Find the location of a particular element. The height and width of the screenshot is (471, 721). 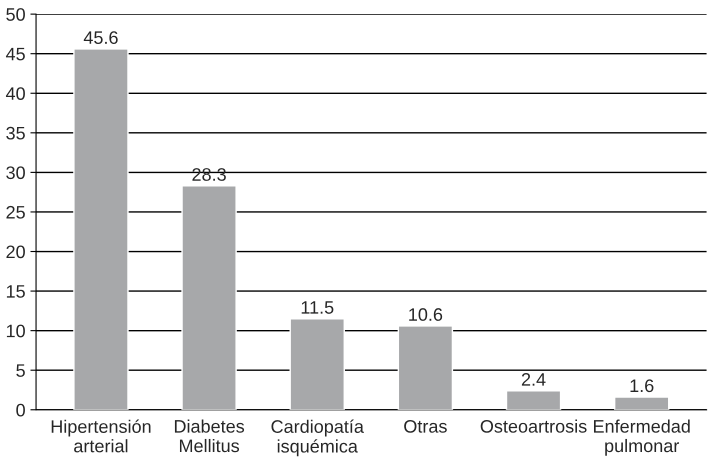

y-tick-label: 50 is located at coordinates (15, 14).